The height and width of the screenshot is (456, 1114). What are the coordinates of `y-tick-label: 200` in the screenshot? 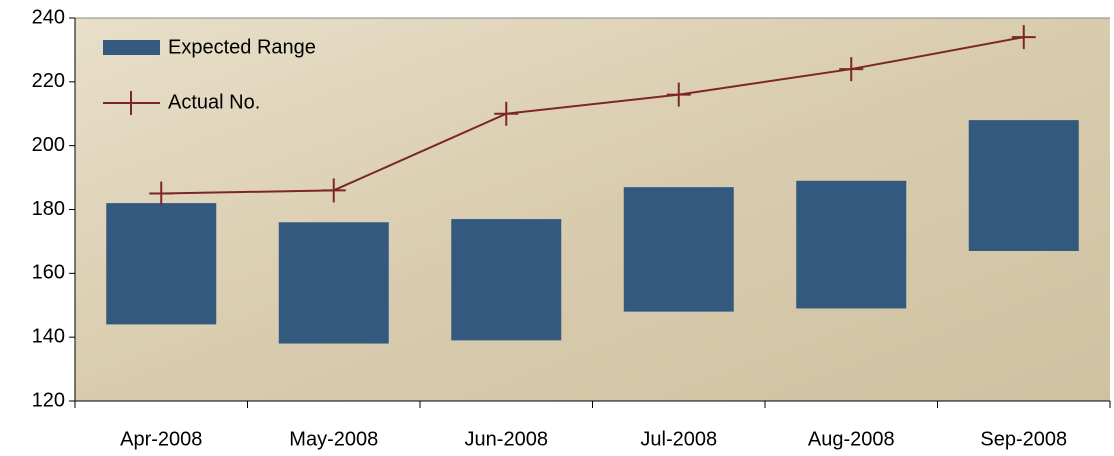 It's located at (48, 145).